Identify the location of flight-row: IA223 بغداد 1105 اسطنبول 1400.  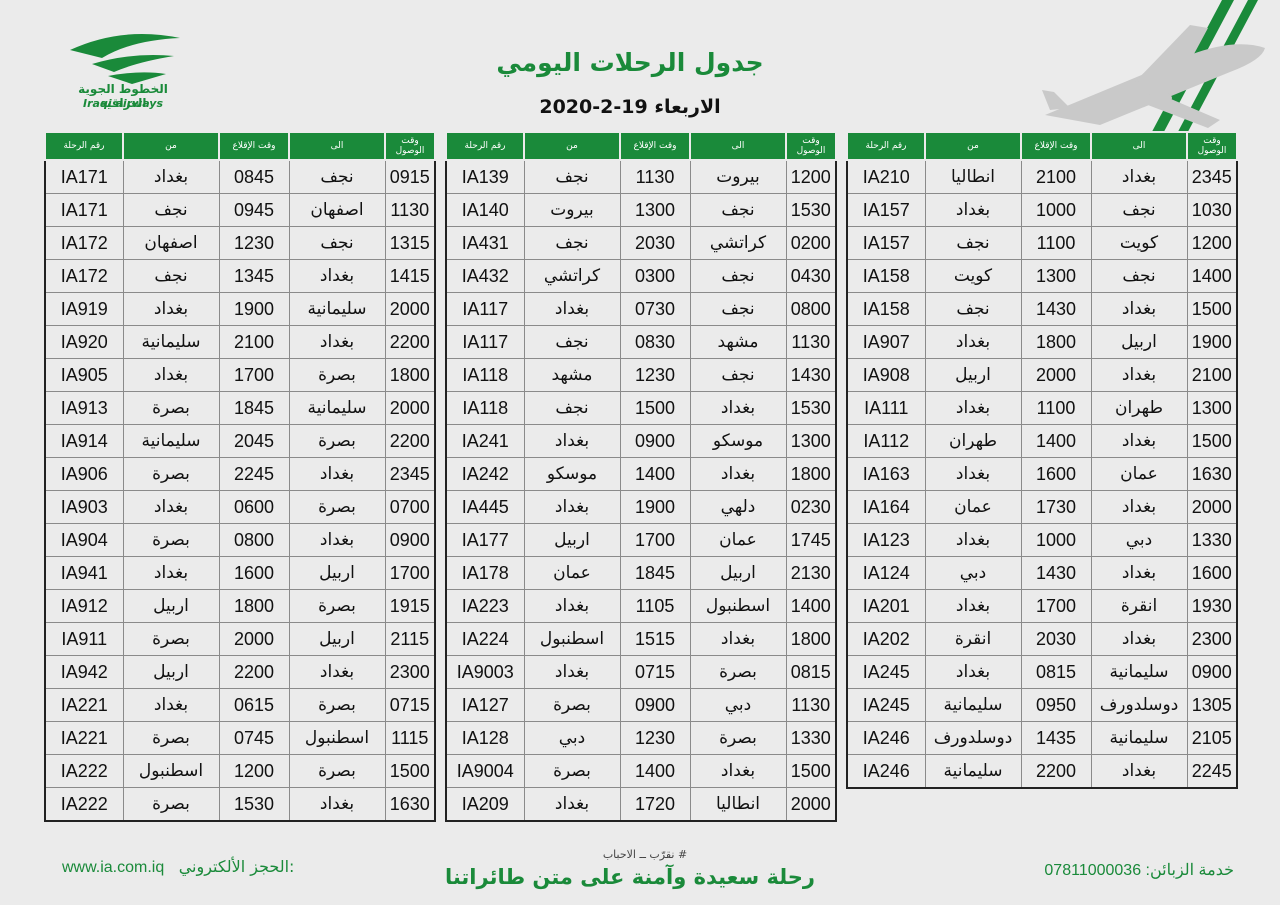
(641, 606).